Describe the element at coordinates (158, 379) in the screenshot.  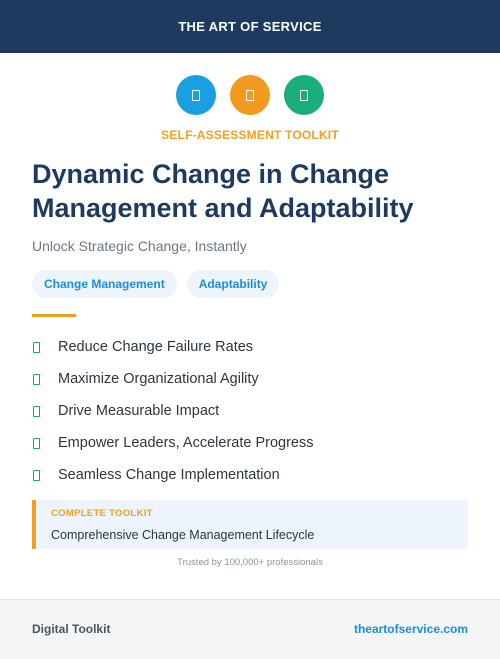
I see `benefit-text: Maximize Organizational Agility` at that location.